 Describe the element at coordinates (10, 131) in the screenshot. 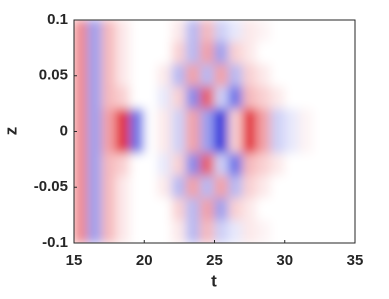

I see `y-axis-label: z` at that location.